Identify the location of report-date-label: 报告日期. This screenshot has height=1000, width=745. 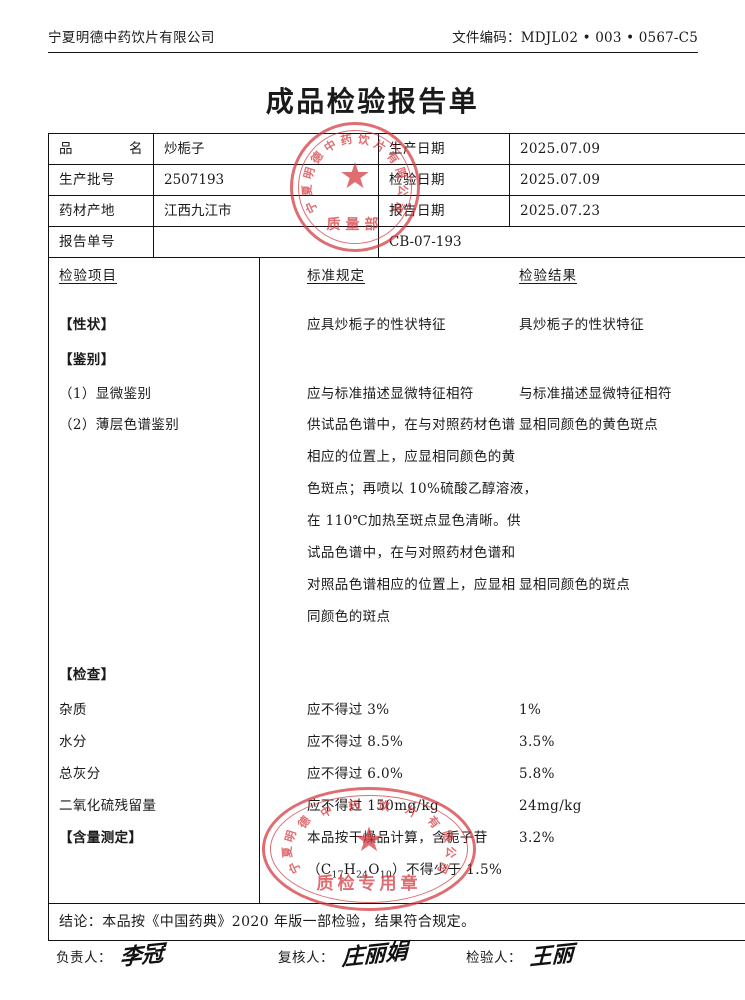
(444, 211).